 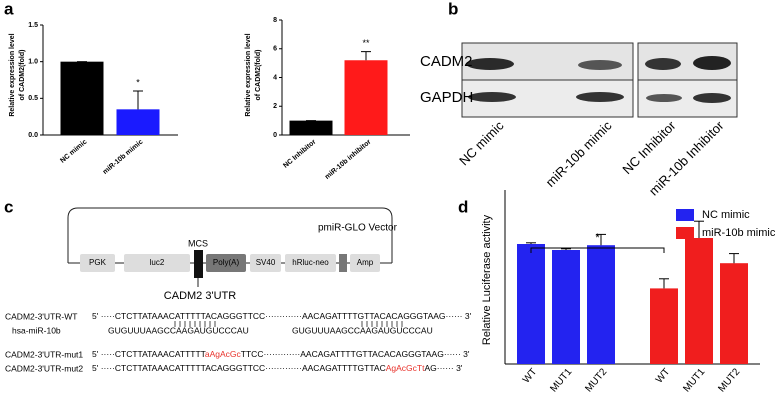 I want to click on y-tick-label: 4, so click(x=275, y=77).